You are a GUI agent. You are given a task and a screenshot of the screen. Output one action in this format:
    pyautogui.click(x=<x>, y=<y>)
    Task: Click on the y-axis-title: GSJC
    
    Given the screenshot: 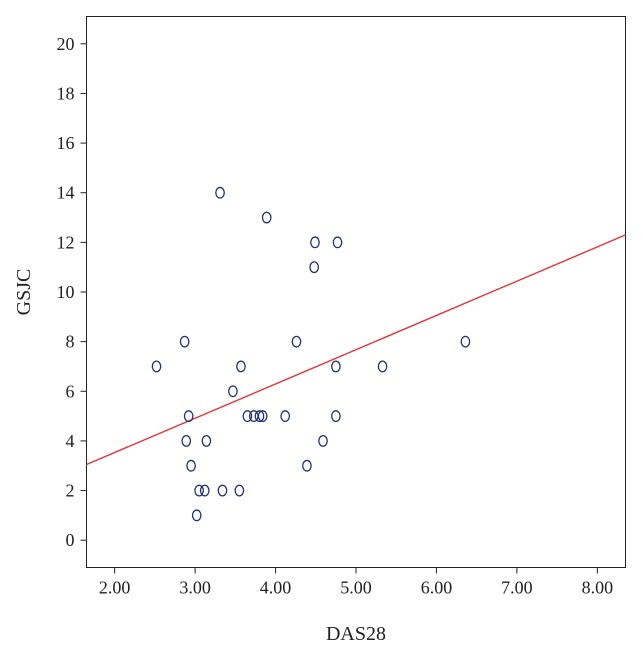 What is the action you would take?
    pyautogui.click(x=24, y=292)
    